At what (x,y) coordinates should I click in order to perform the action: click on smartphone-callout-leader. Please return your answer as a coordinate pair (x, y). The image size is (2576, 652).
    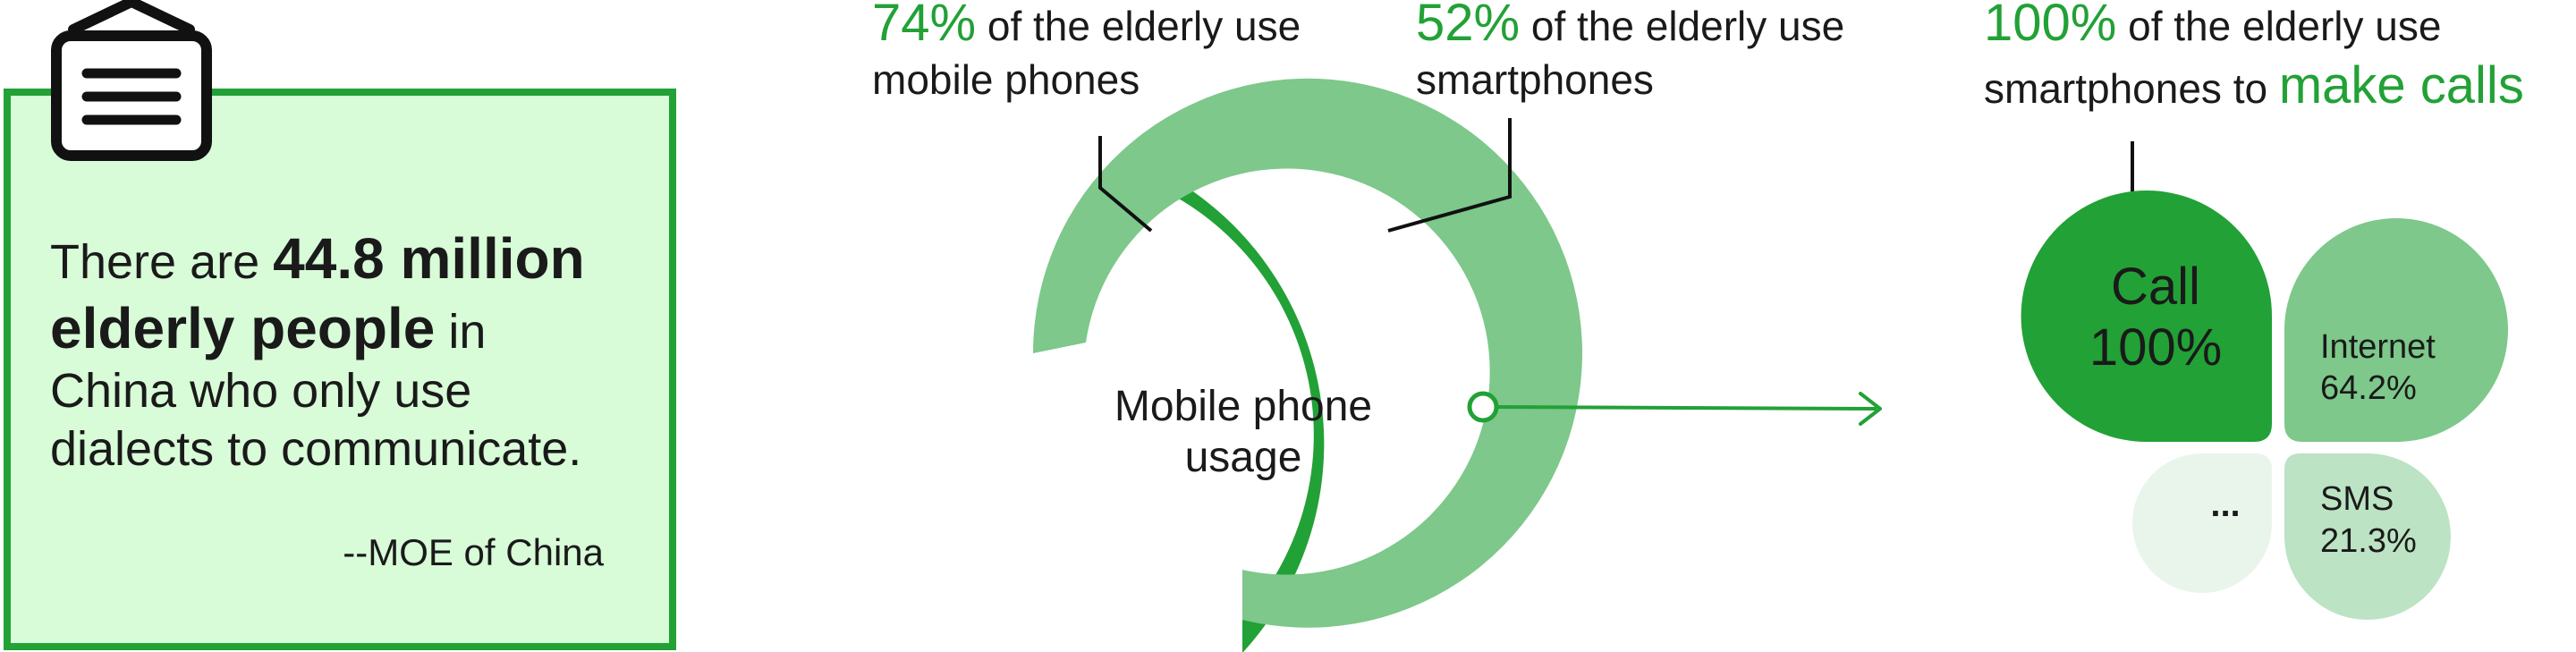
    Looking at the image, I should click on (1449, 176).